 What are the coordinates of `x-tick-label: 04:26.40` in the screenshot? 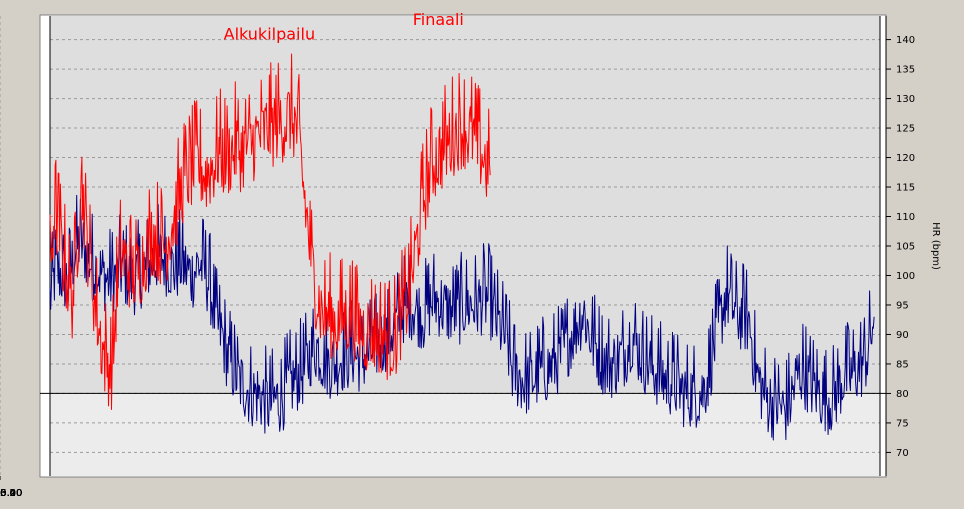 It's located at (11, 493).